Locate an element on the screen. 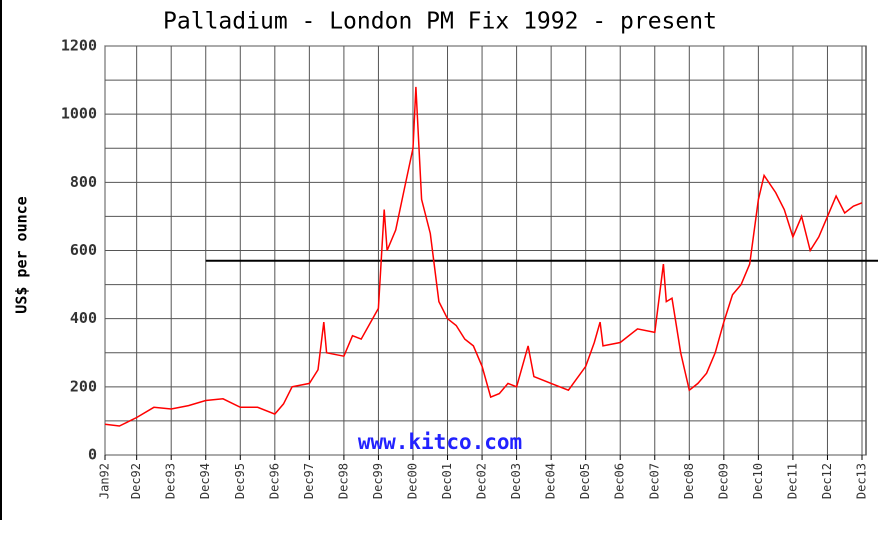  x-tick-label: Dec00 is located at coordinates (412, 481).